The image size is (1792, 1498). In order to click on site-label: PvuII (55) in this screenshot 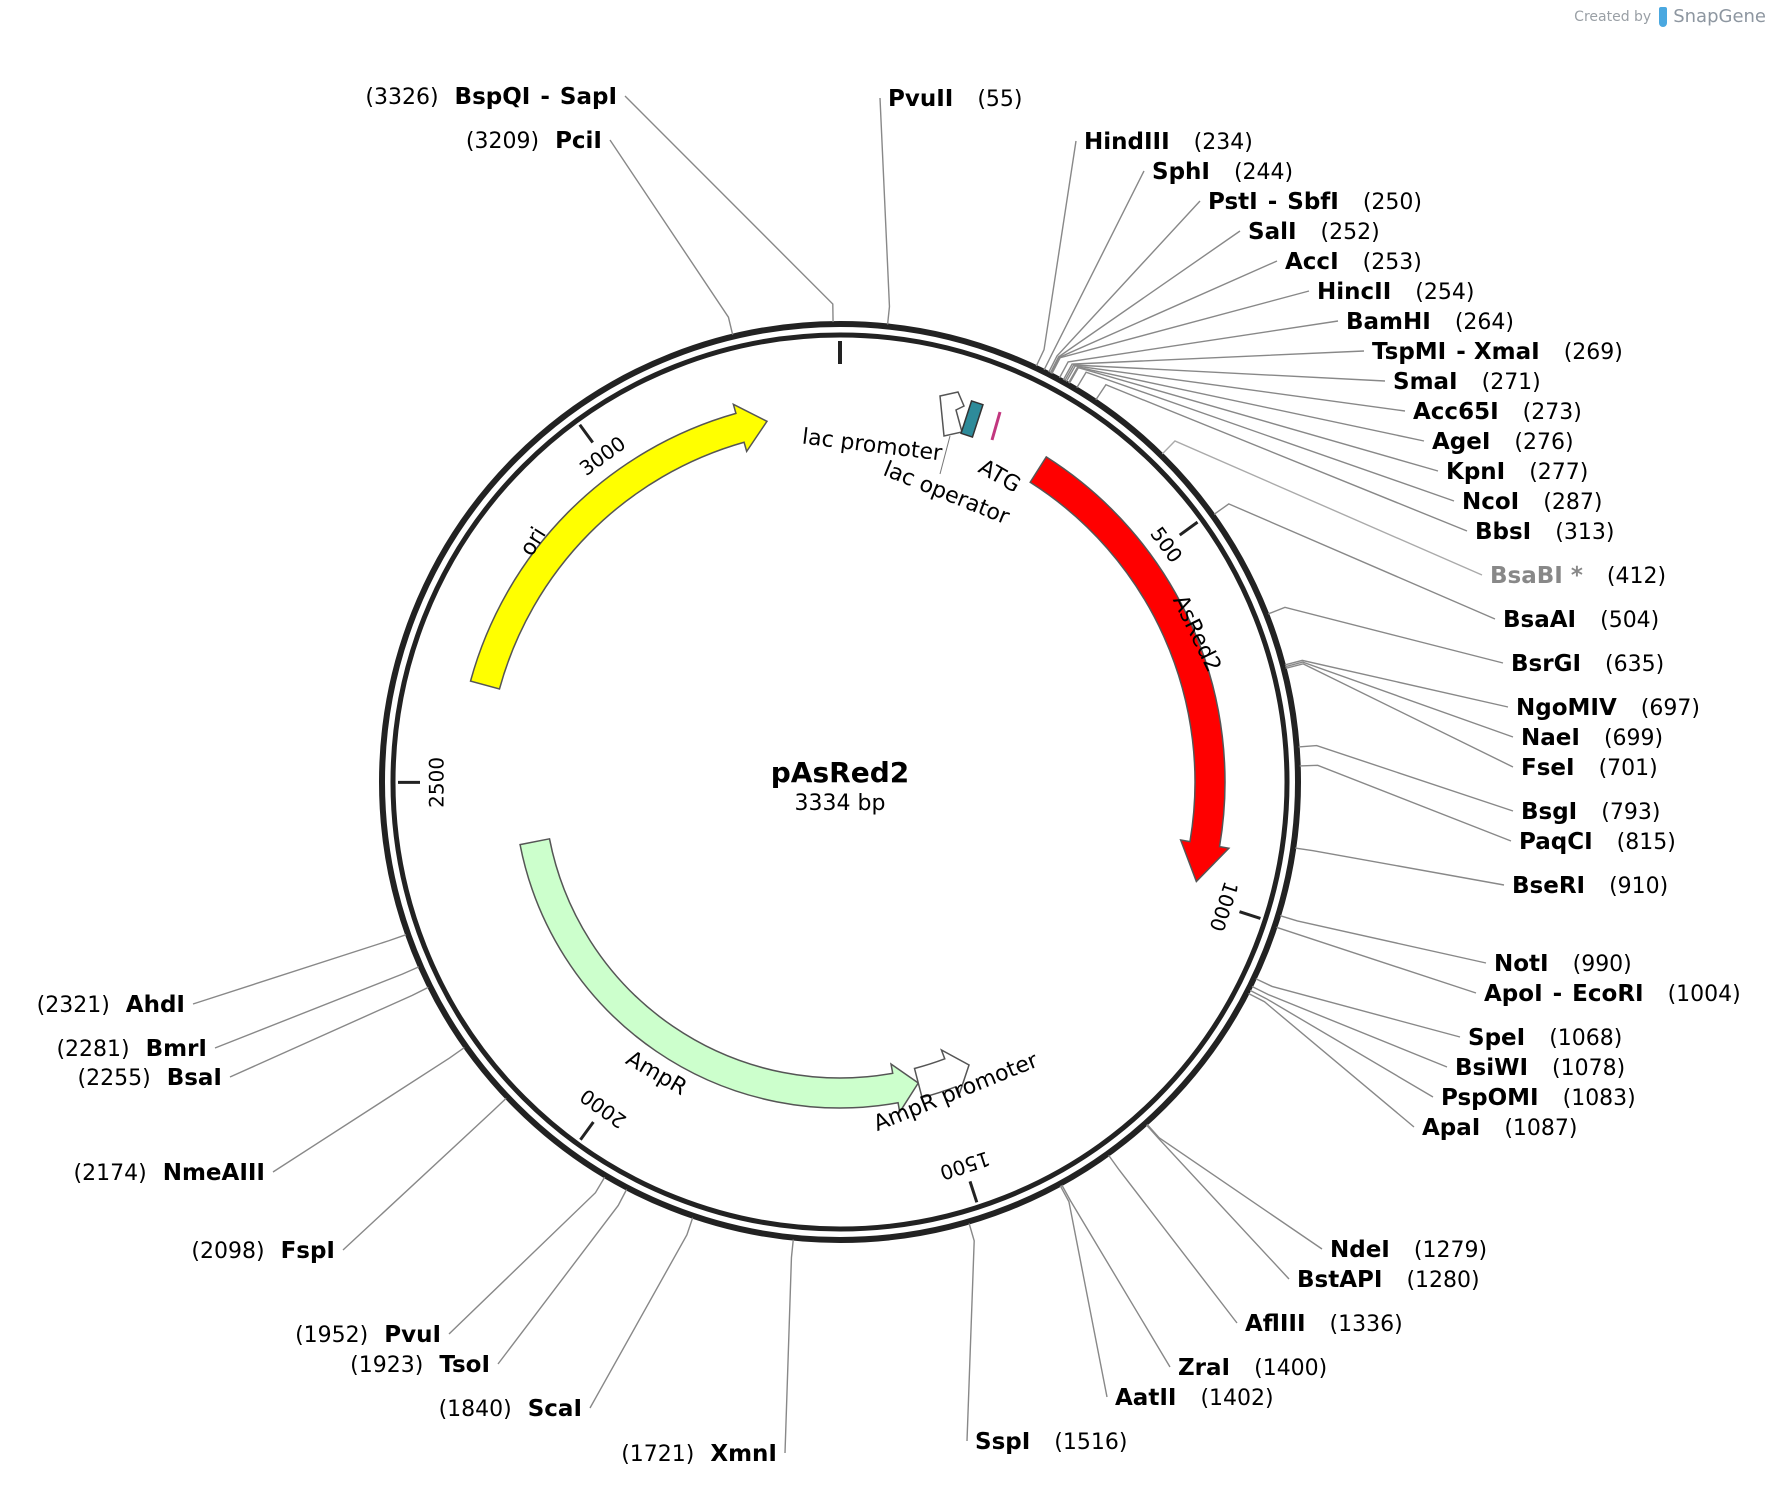, I will do `click(955, 99)`.